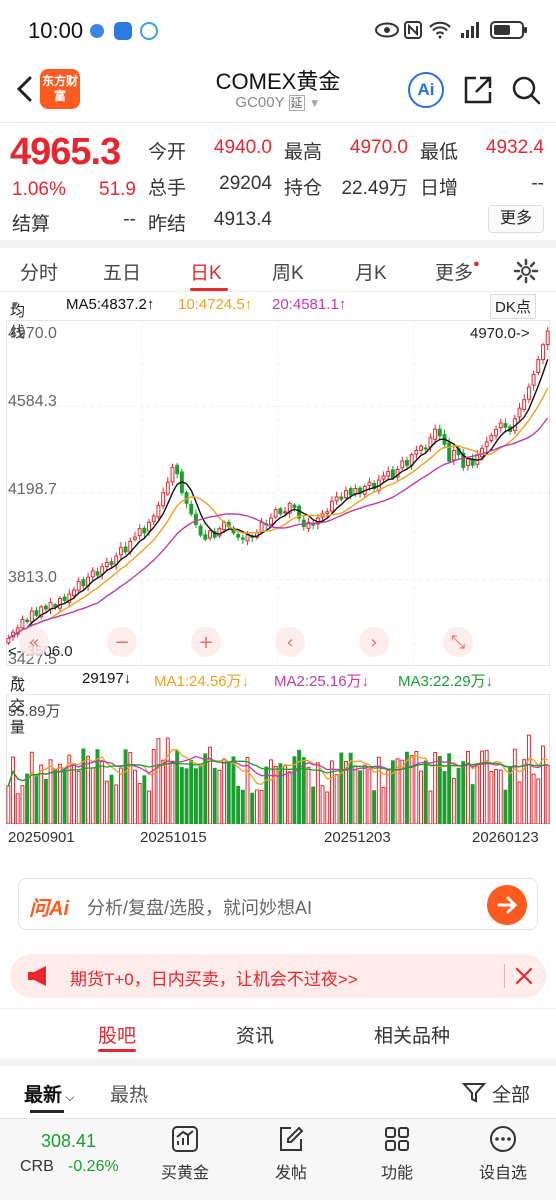 The width and height of the screenshot is (556, 1200). What do you see at coordinates (214, 979) in the screenshot?
I see `promo-text: 期货T+0，日内买卖，让机会不过夜>>` at bounding box center [214, 979].